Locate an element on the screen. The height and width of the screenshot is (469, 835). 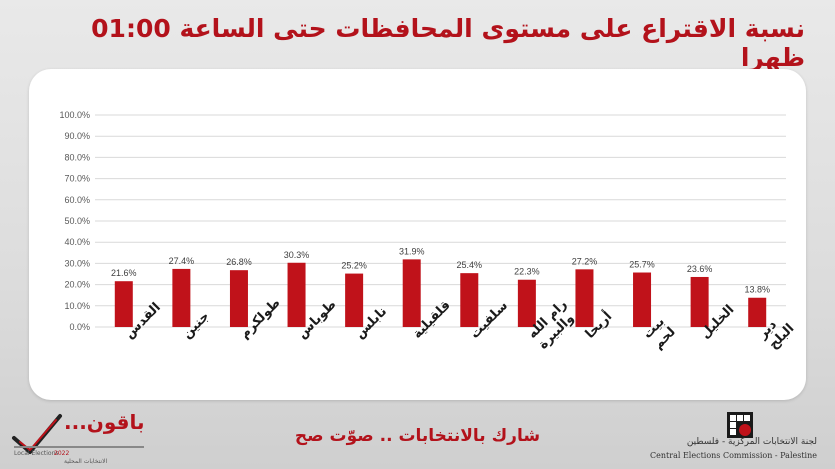
y-tick-label: 100.0% is located at coordinates (74, 115).